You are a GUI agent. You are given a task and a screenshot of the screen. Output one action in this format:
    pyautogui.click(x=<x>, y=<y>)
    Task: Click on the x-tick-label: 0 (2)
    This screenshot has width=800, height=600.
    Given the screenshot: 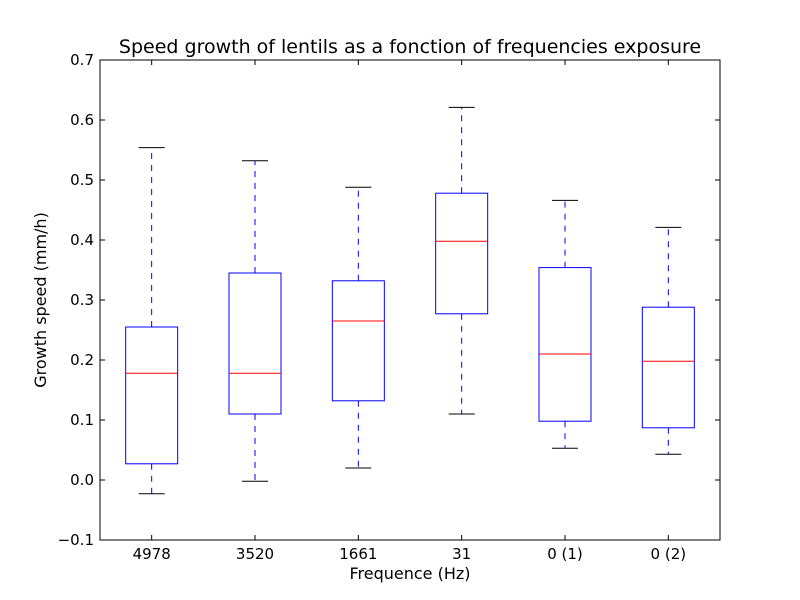 What is the action you would take?
    pyautogui.click(x=669, y=554)
    